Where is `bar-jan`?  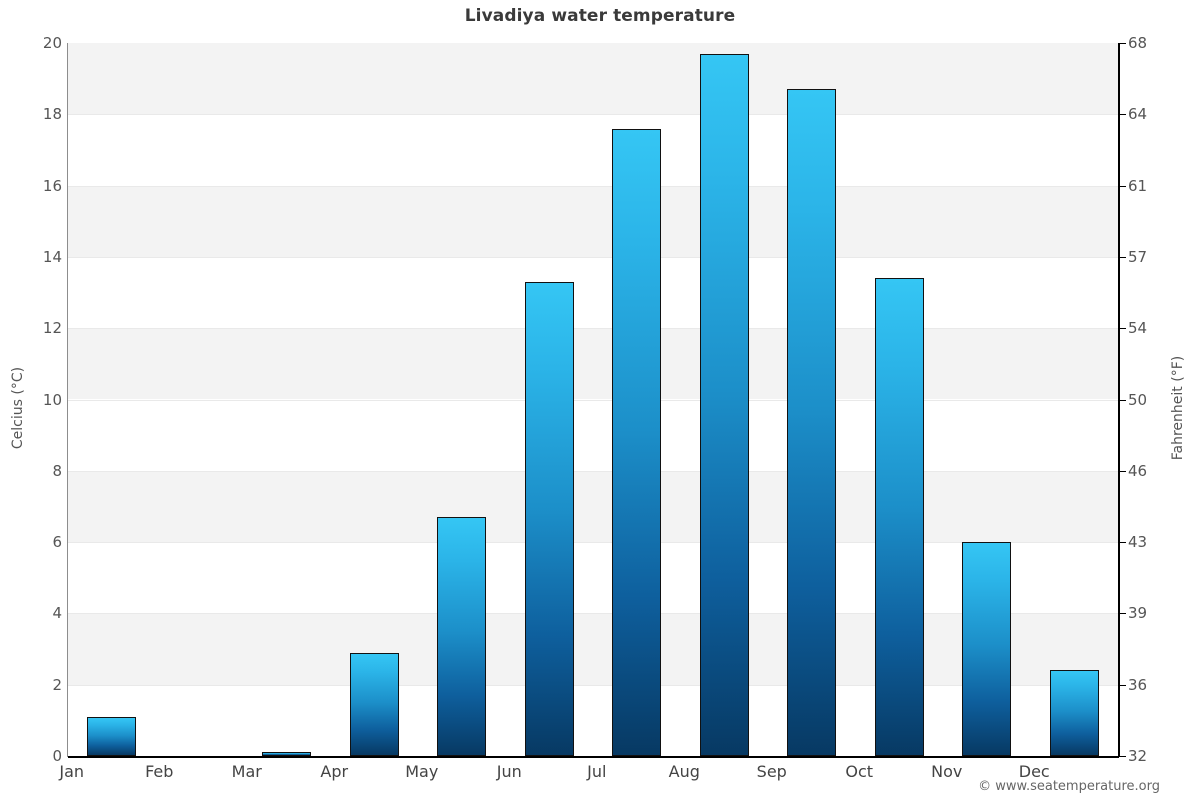
bar-jan is located at coordinates (112, 736).